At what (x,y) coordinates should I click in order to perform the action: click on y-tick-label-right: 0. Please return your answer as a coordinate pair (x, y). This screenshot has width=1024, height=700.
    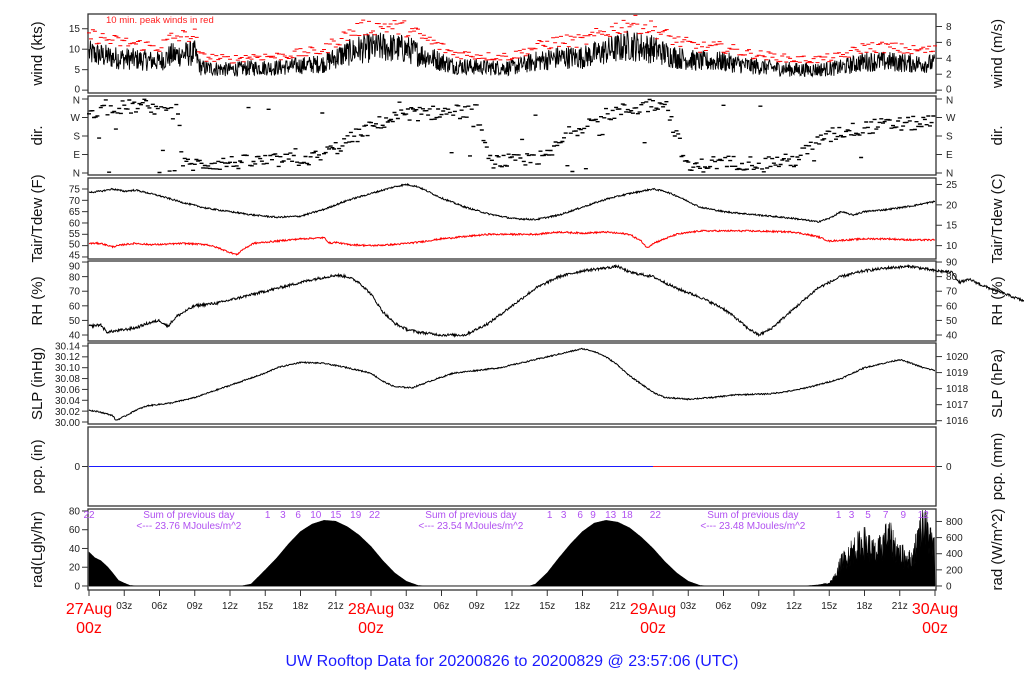
    Looking at the image, I should click on (949, 587).